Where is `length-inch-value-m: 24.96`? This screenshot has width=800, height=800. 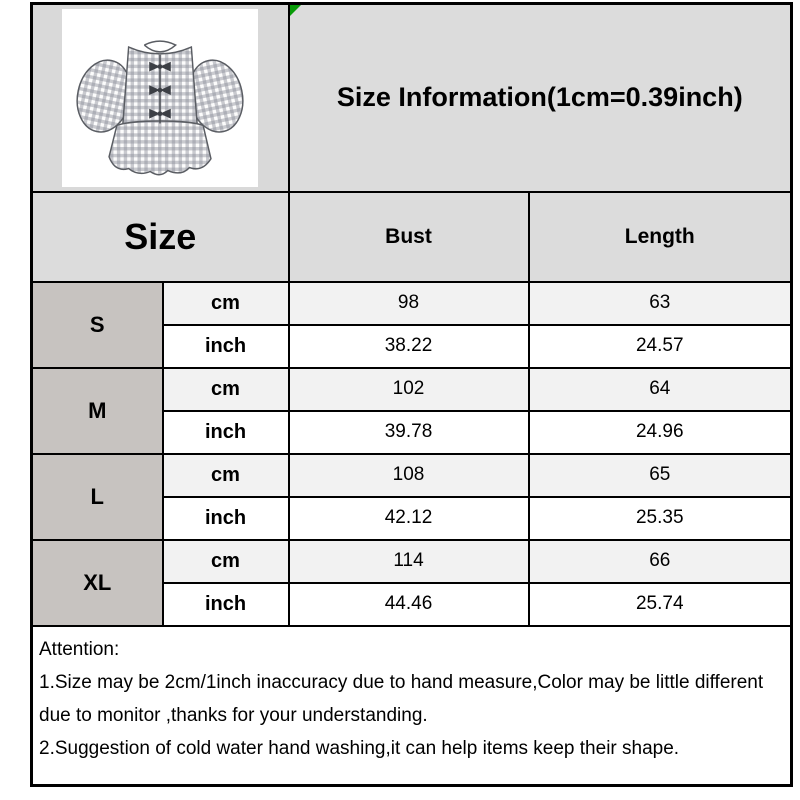 length-inch-value-m: 24.96 is located at coordinates (660, 432).